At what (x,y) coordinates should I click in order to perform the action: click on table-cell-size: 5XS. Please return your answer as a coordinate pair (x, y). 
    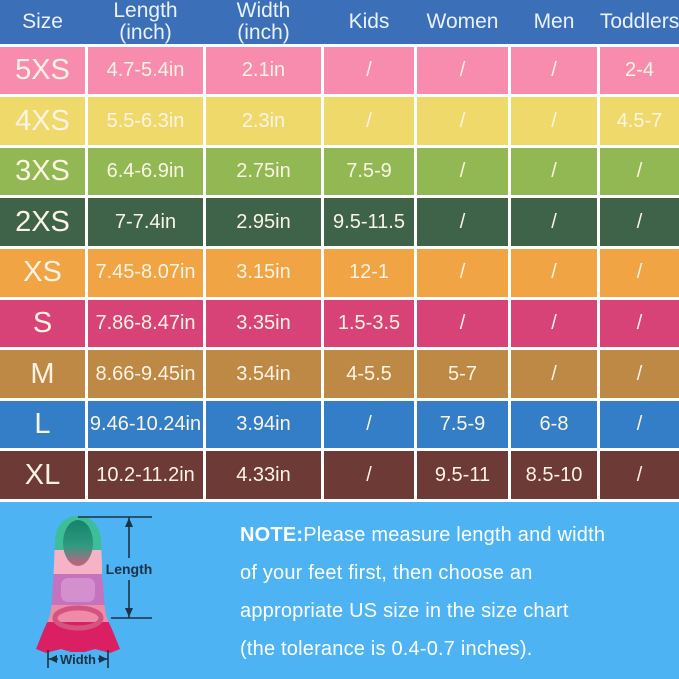
    Looking at the image, I should click on (42, 70).